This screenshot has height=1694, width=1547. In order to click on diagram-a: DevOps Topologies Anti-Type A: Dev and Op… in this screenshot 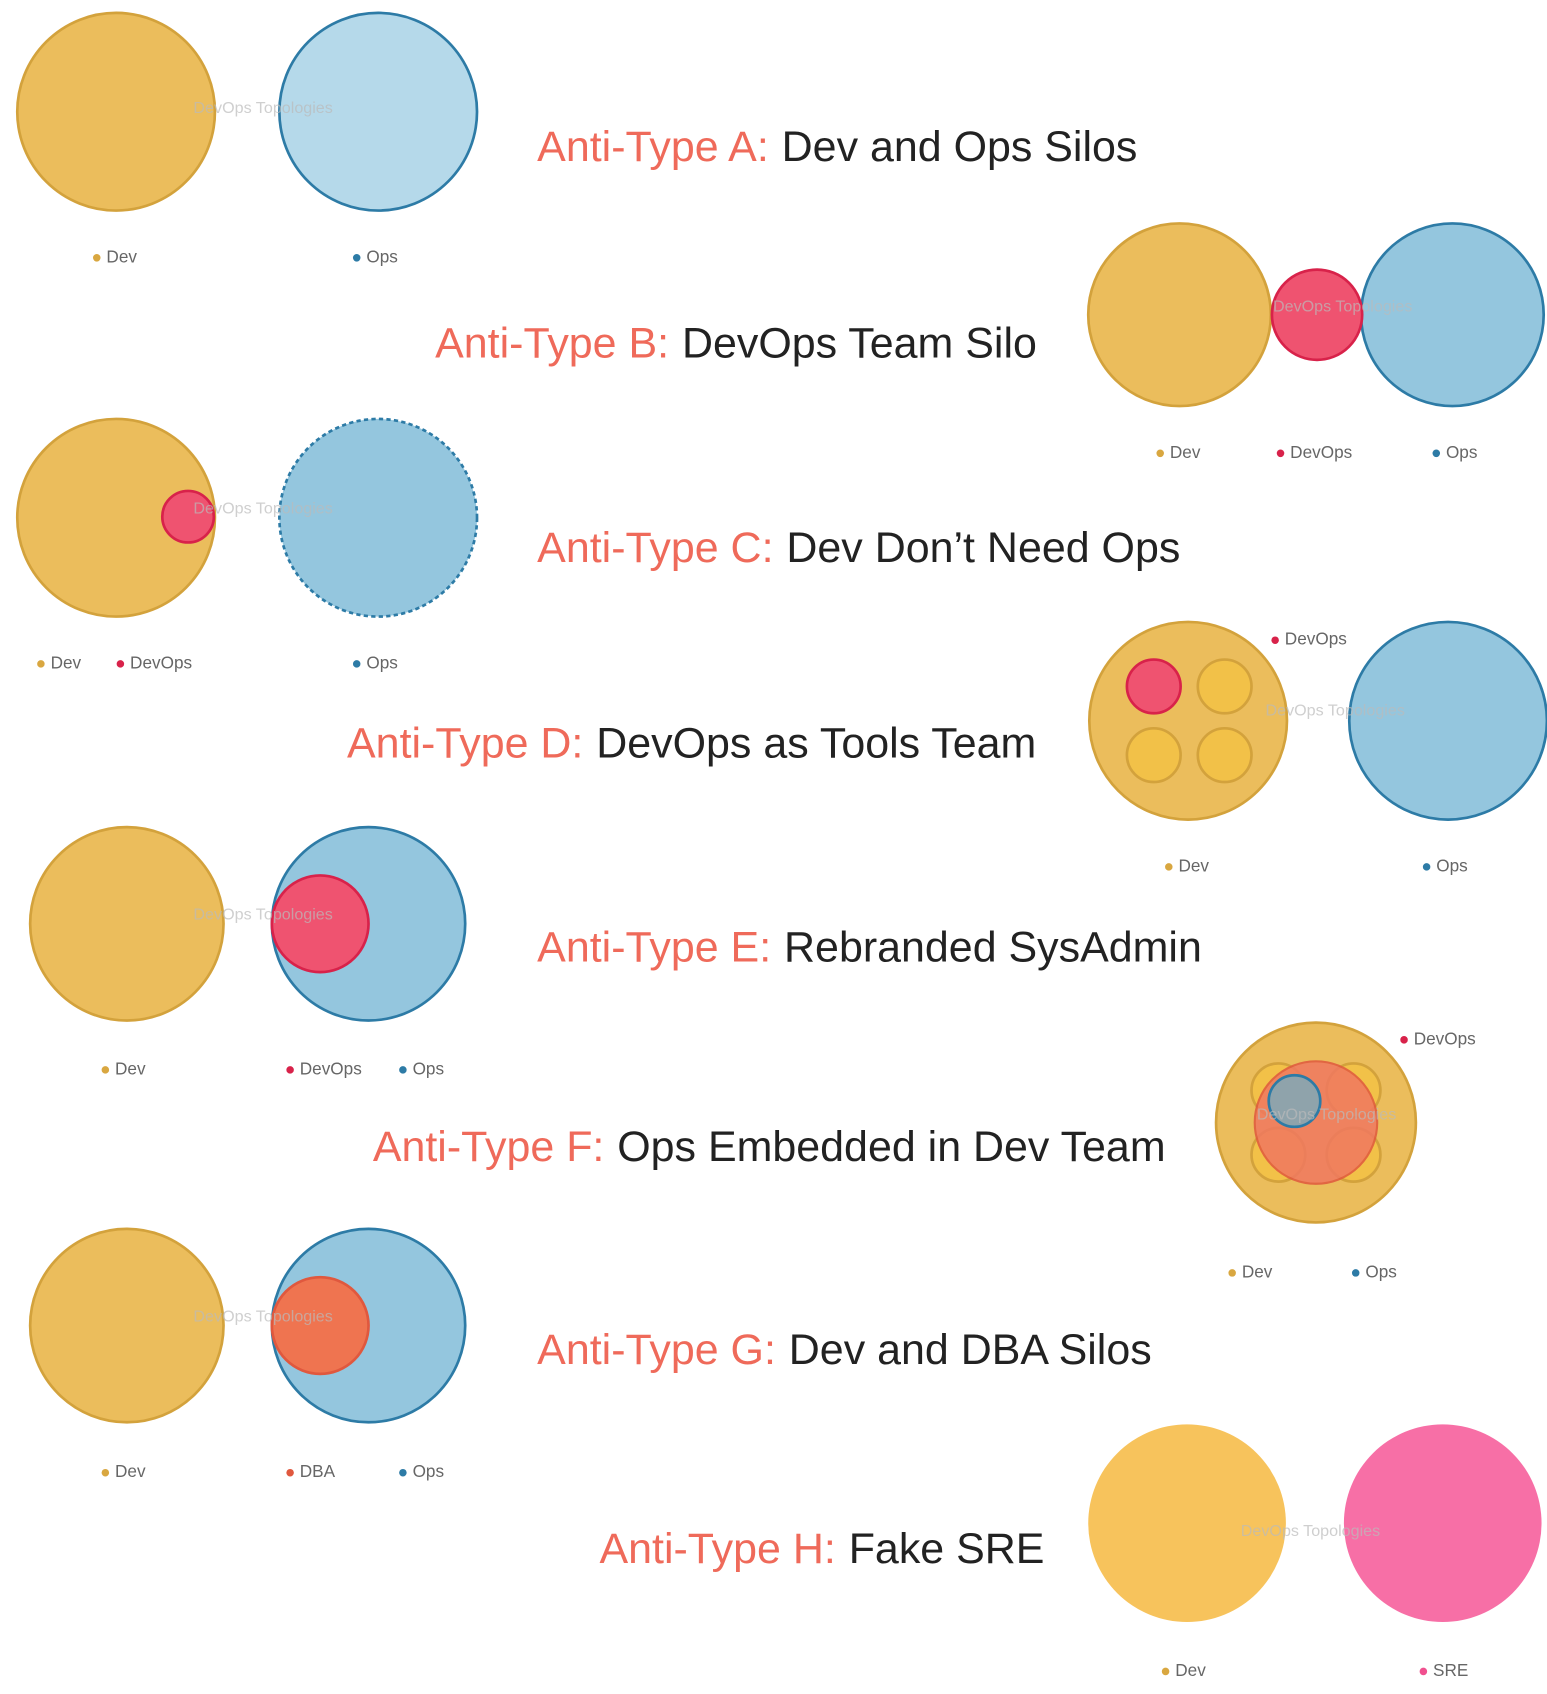, I will do `click(576, 111)`.